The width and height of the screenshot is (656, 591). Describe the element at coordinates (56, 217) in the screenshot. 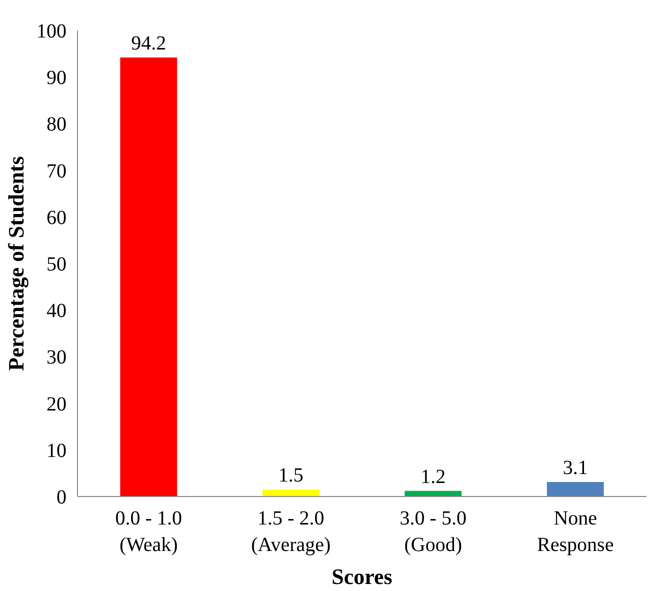

I see `y-tick-label: 60` at that location.